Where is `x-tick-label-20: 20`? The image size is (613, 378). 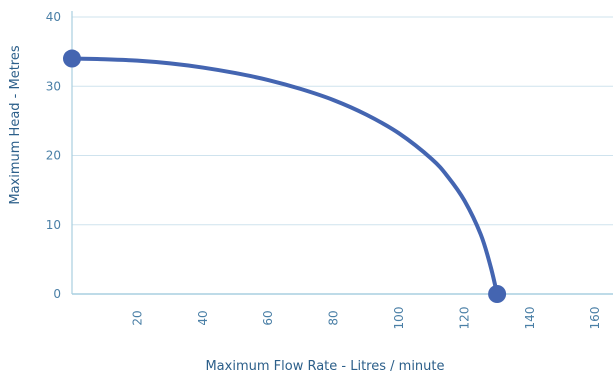
x-tick-label-20: 20 is located at coordinates (137, 317).